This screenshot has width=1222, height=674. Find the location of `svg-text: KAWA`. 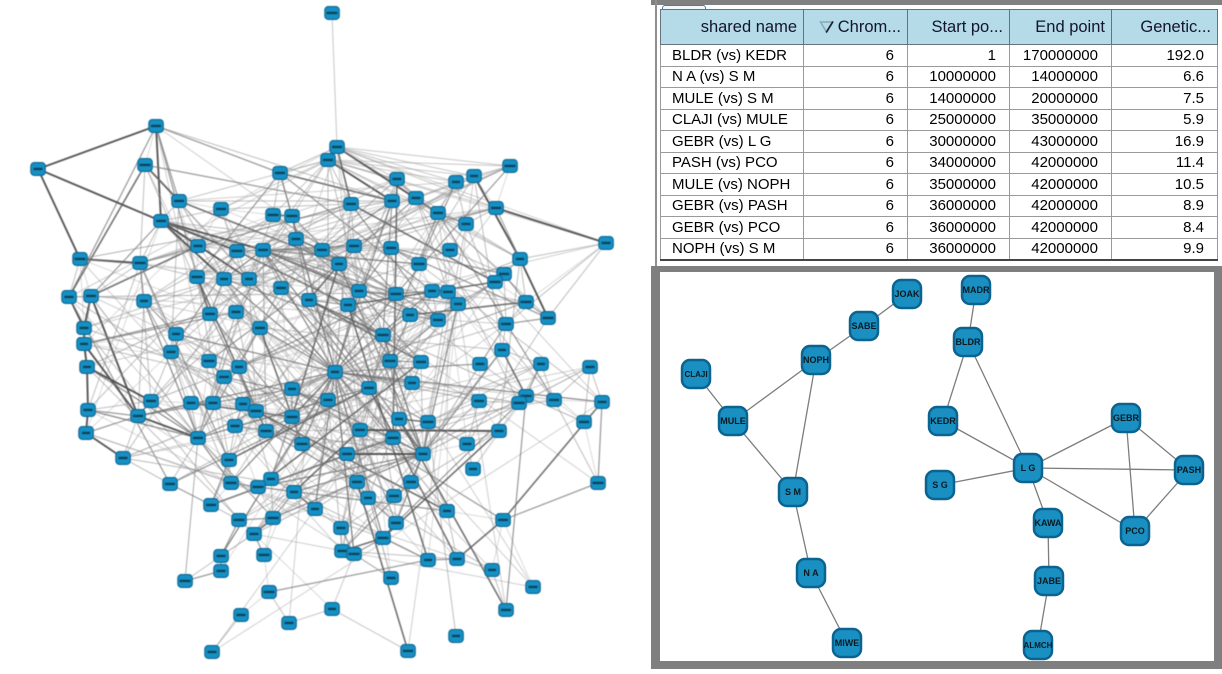

svg-text: KAWA is located at coordinates (1049, 523).